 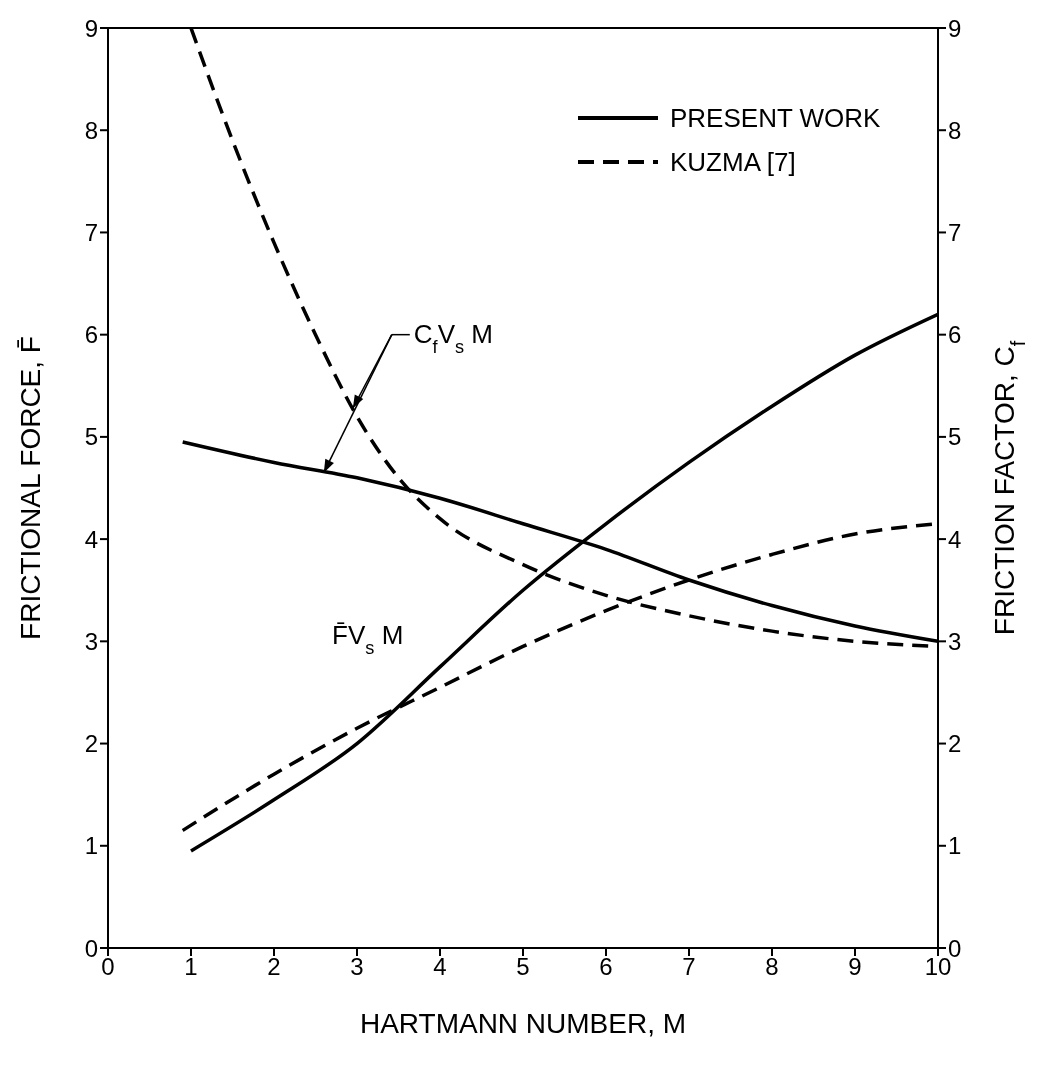 What do you see at coordinates (689, 967) in the screenshot?
I see `x-tick-label: 7` at bounding box center [689, 967].